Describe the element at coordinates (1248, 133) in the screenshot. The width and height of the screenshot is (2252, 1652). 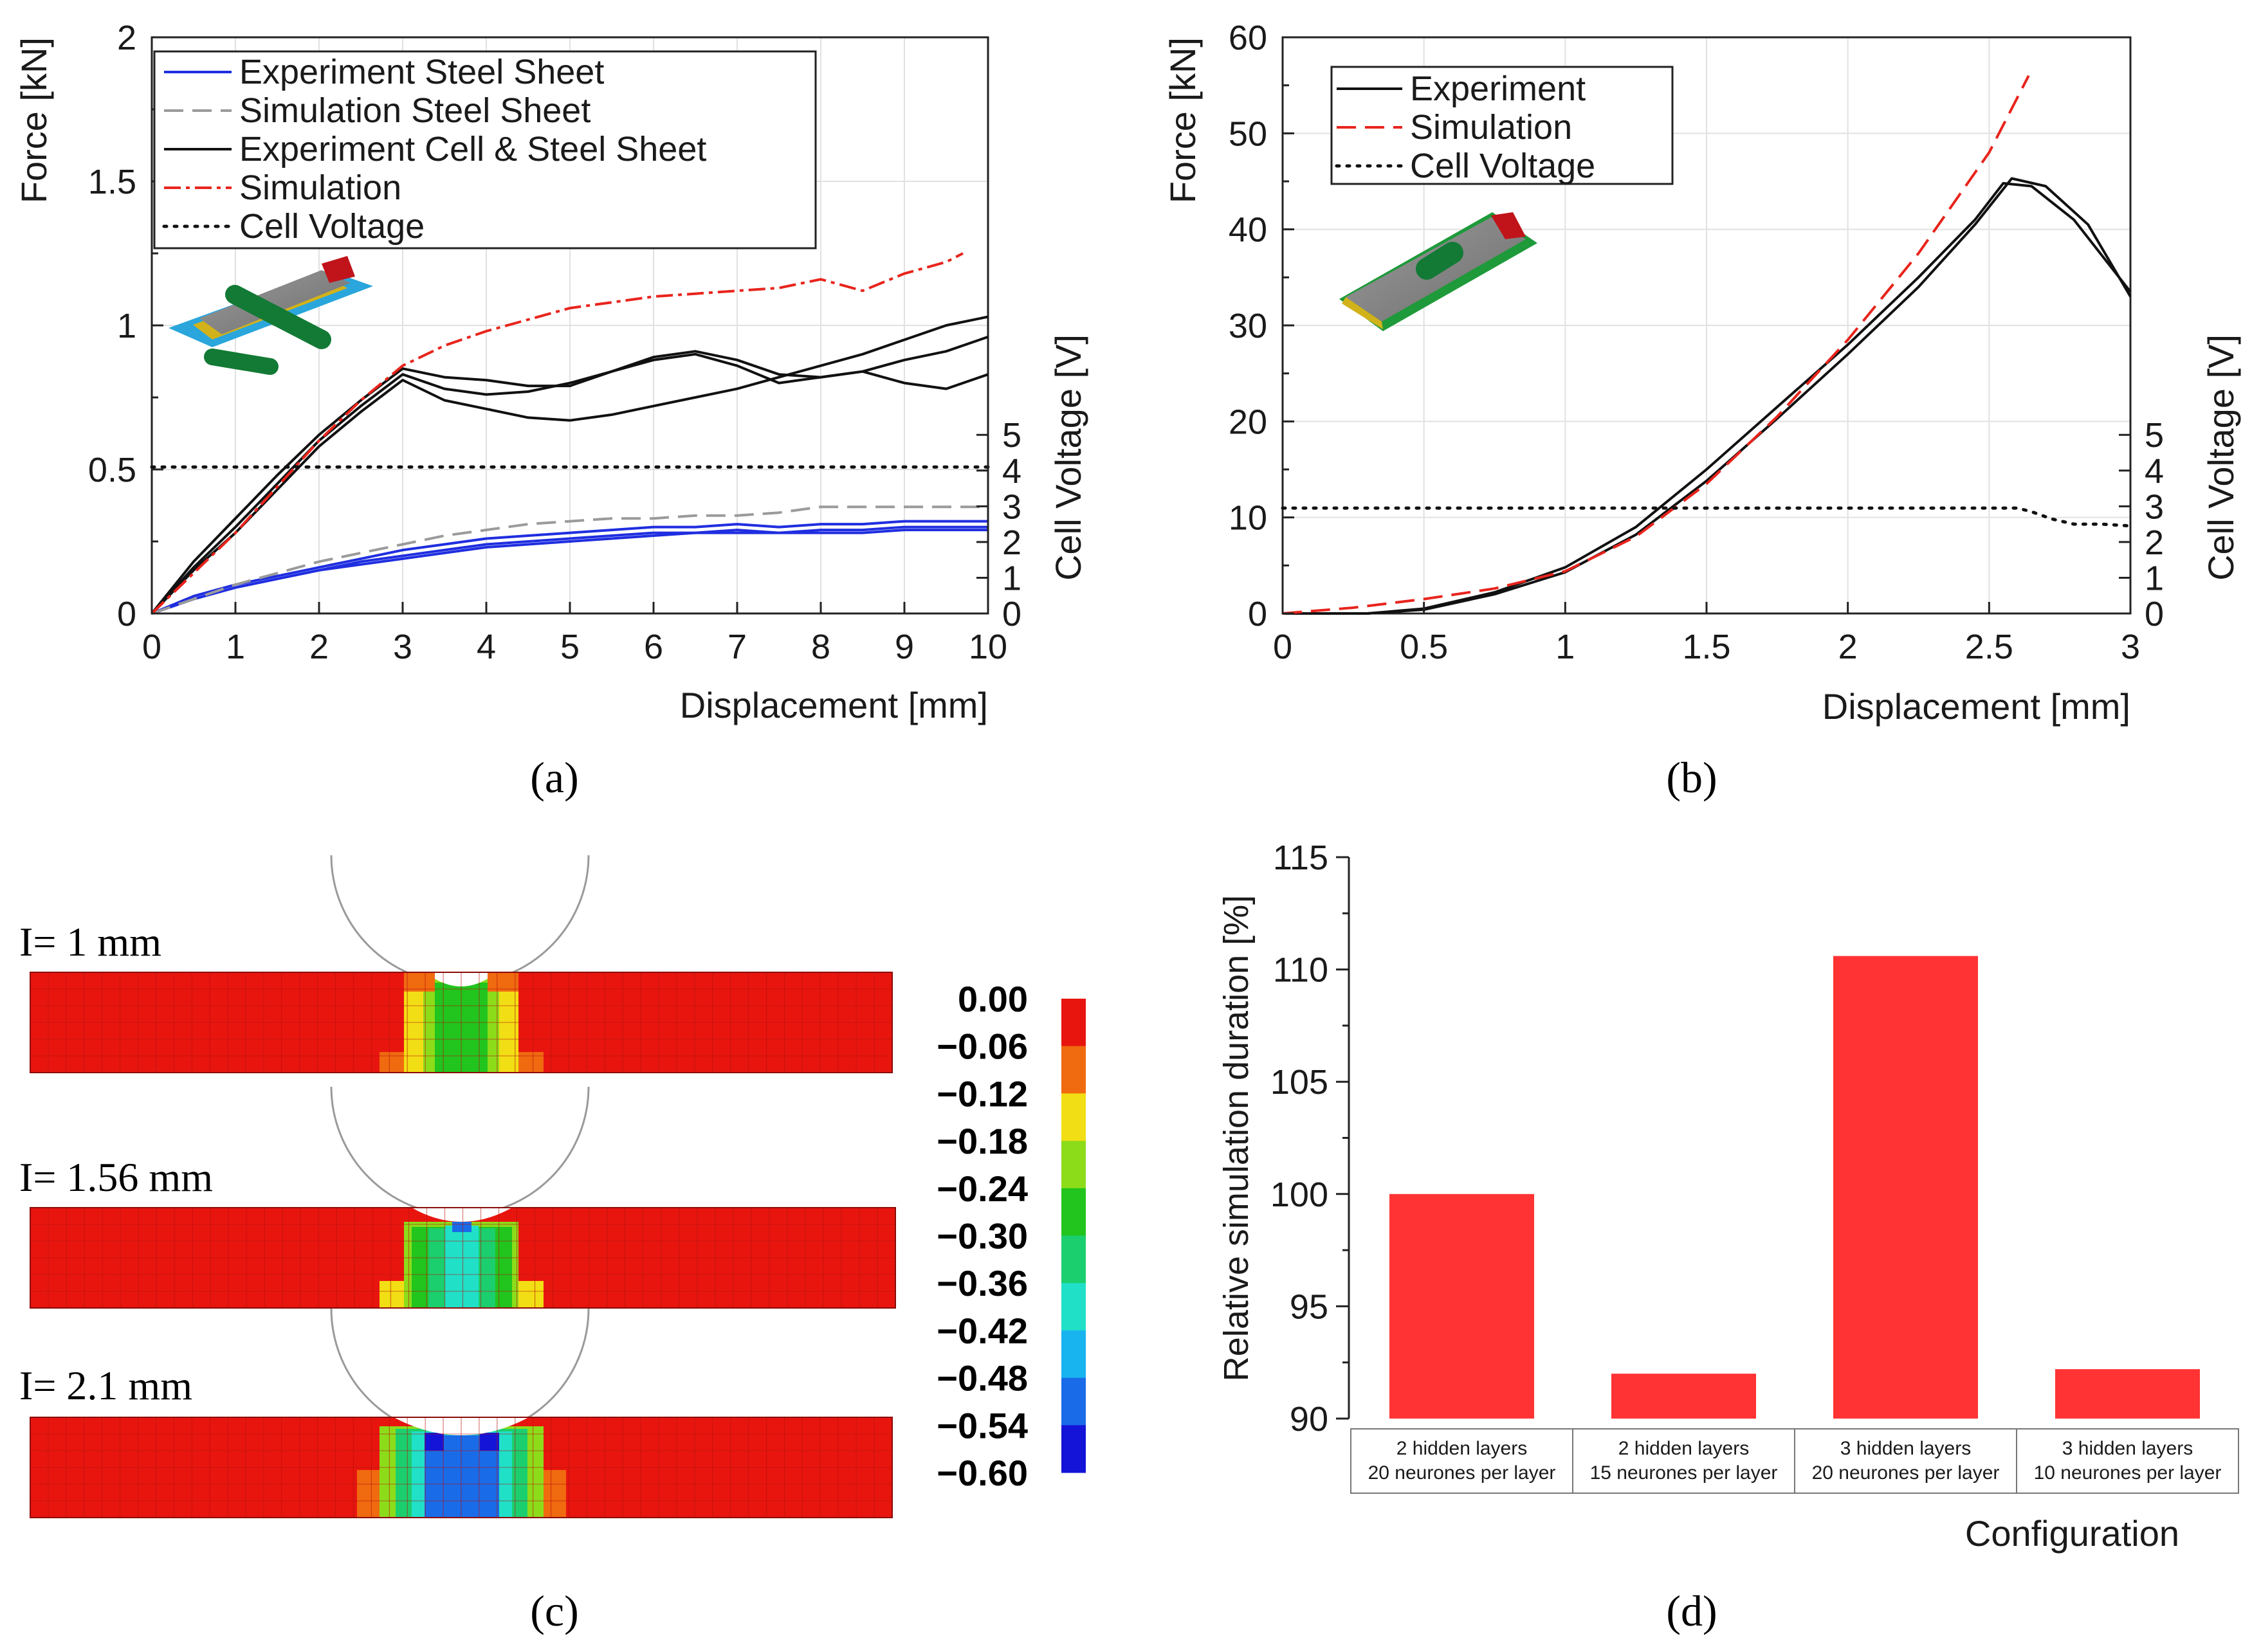
I see `panel-b-y-tick-label: 50` at that location.